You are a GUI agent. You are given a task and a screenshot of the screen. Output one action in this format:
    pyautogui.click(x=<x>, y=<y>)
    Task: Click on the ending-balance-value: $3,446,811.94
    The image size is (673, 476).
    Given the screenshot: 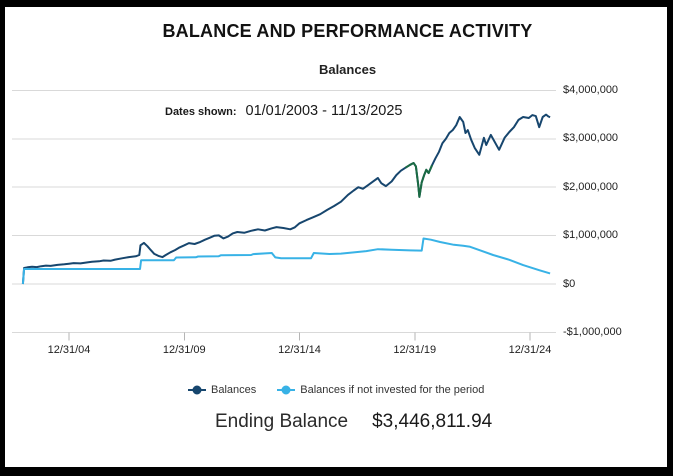 What is the action you would take?
    pyautogui.click(x=432, y=421)
    